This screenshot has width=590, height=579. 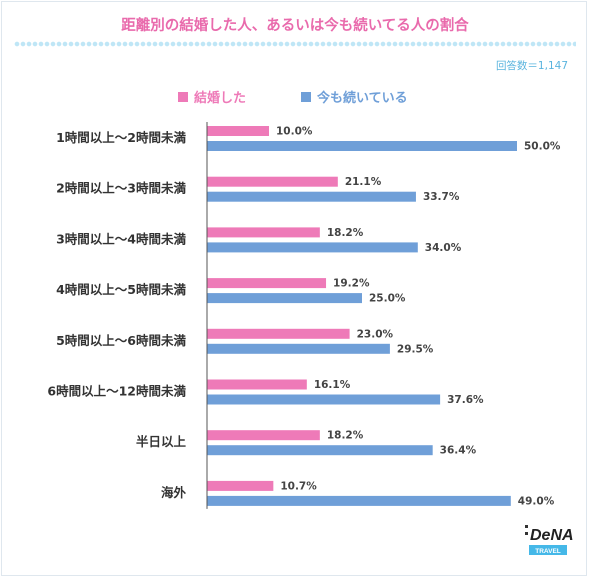 What do you see at coordinates (295, 97) in the screenshot?
I see `legend: 結婚した 今も続いている` at bounding box center [295, 97].